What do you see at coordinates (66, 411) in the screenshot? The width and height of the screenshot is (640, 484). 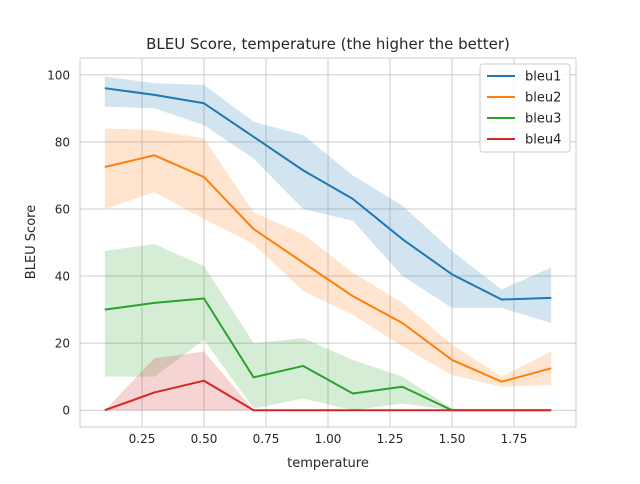 I see `y-tick-label: 0` at bounding box center [66, 411].